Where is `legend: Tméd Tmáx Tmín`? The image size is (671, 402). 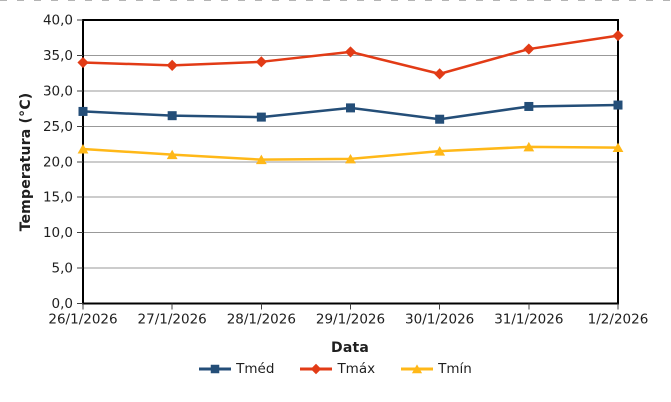
legend: Tméd Tmáx Tmín is located at coordinates (335, 369).